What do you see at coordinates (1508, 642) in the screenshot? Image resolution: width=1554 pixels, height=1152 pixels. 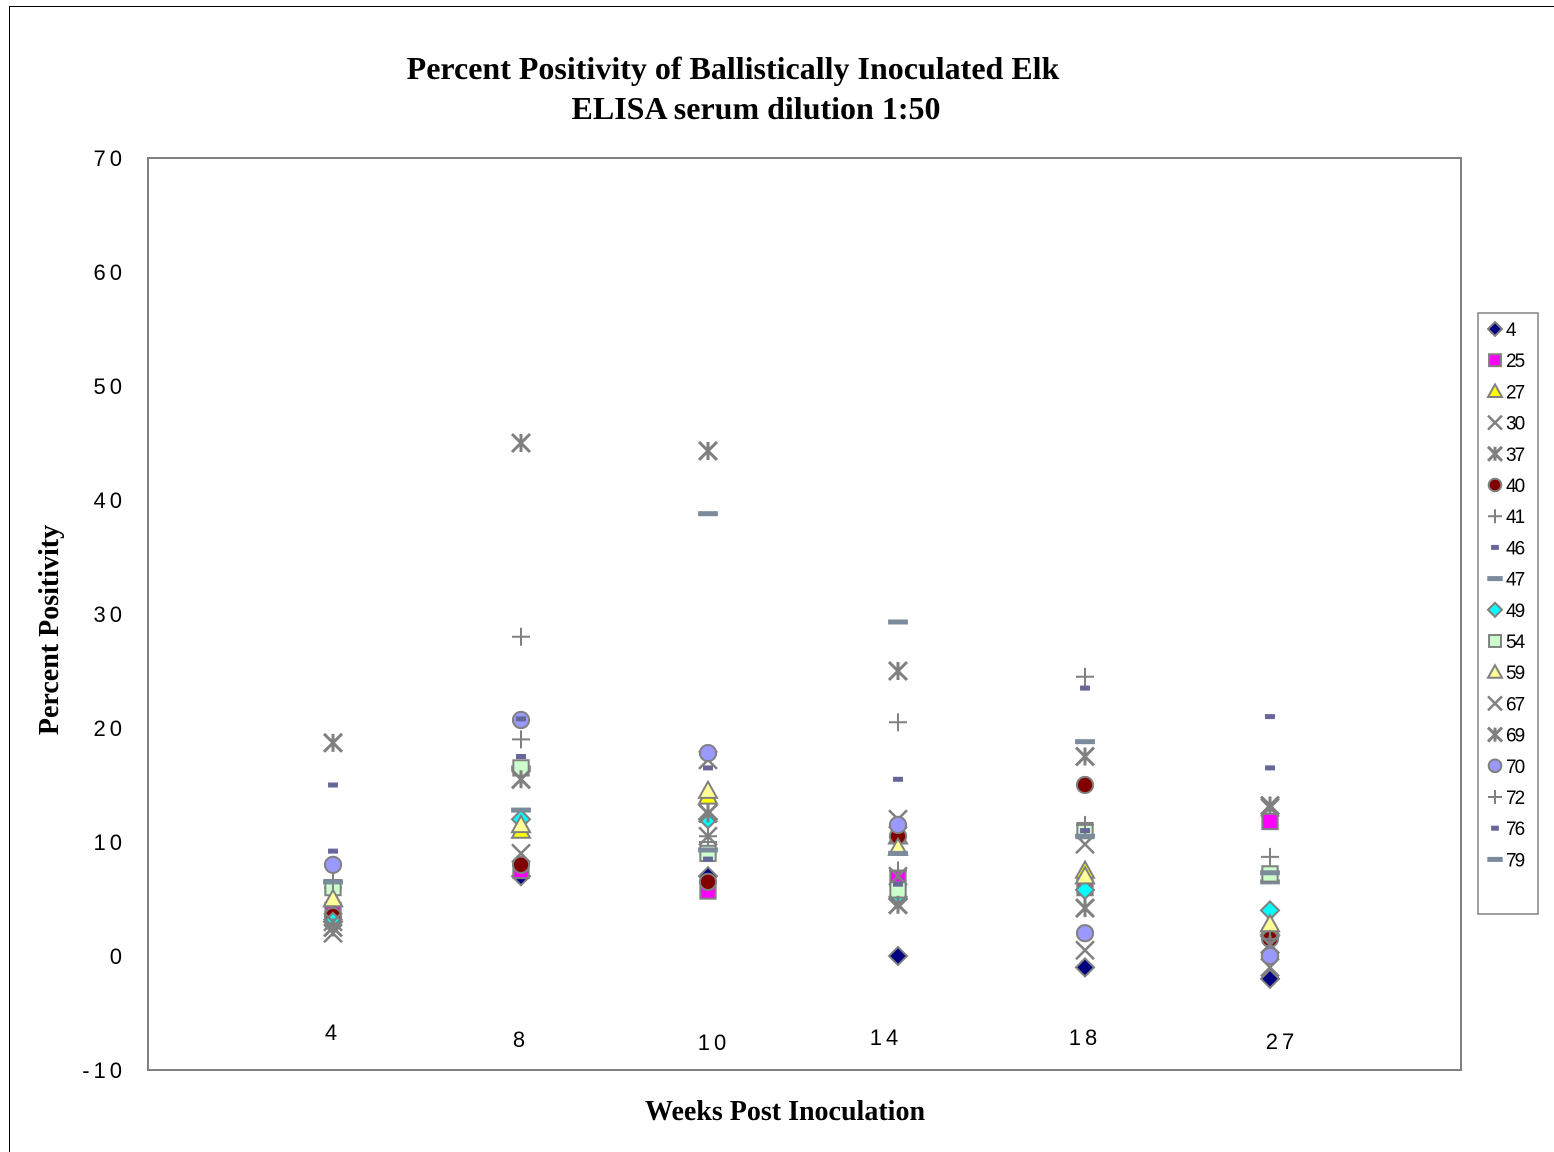 I see `legend-item: 54` at bounding box center [1508, 642].